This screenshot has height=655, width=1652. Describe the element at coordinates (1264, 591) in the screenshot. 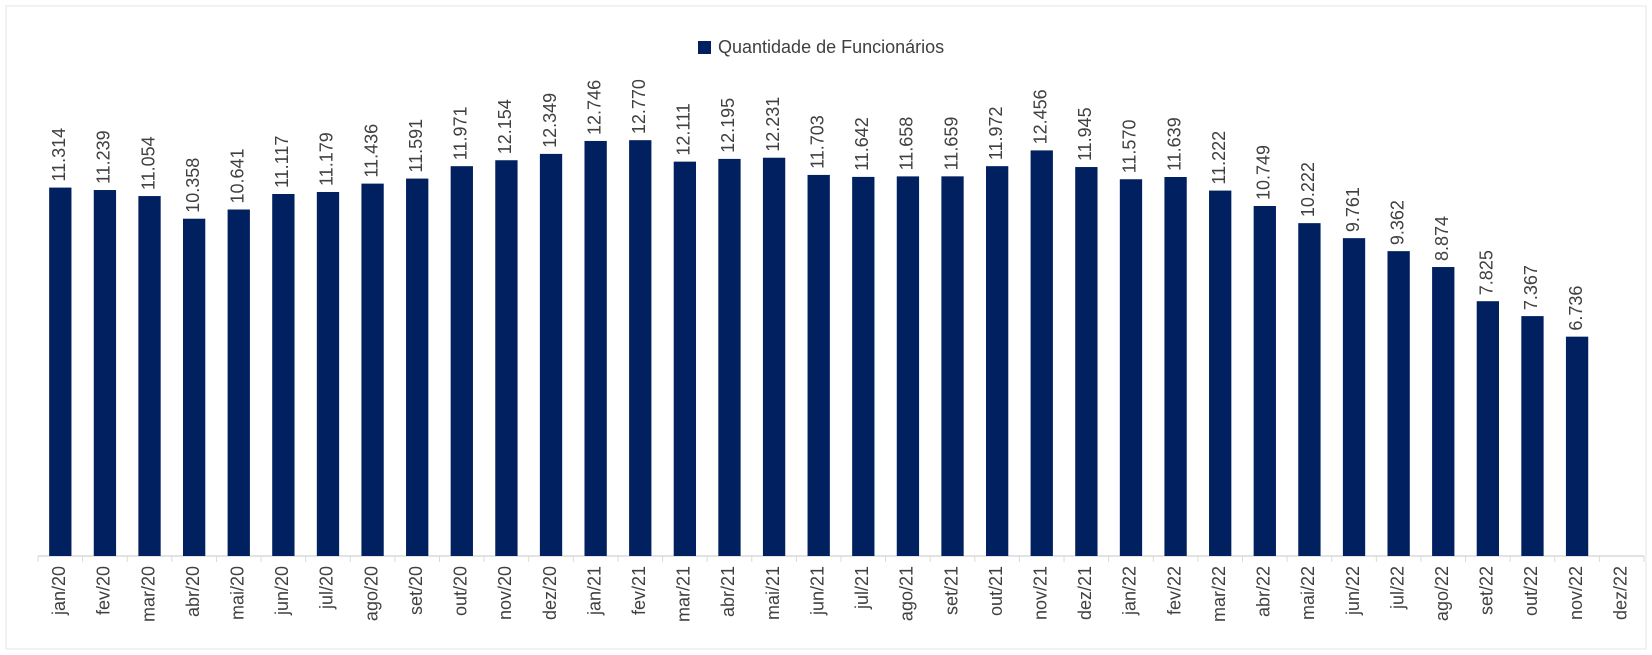

I see `x-tick-label: abr/22` at that location.